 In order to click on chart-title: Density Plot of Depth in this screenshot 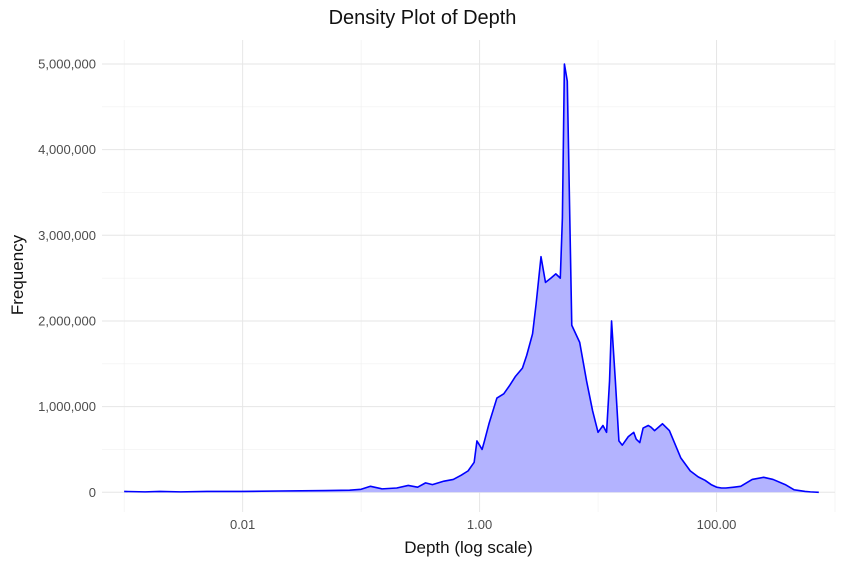, I will do `click(422, 18)`.